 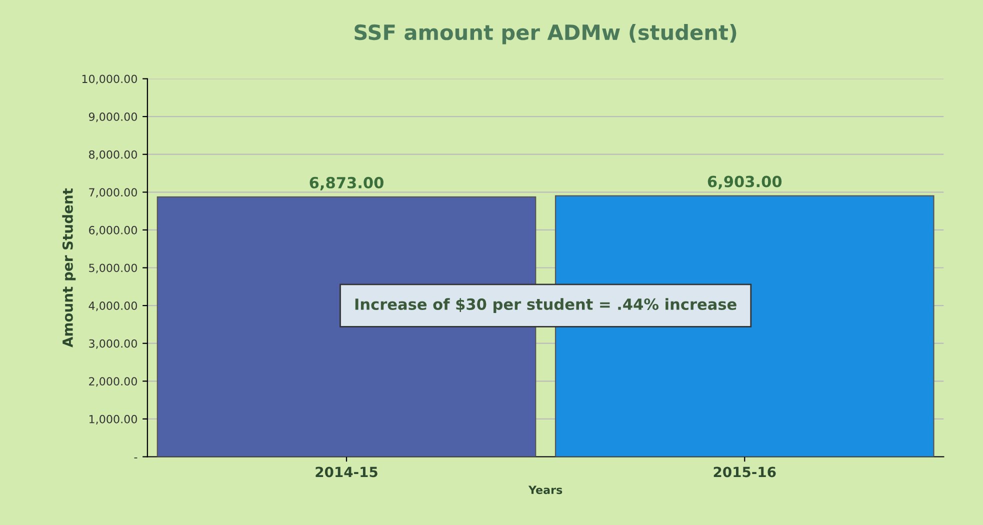 What do you see at coordinates (347, 183) in the screenshot?
I see `data-label: 6,873.00` at bounding box center [347, 183].